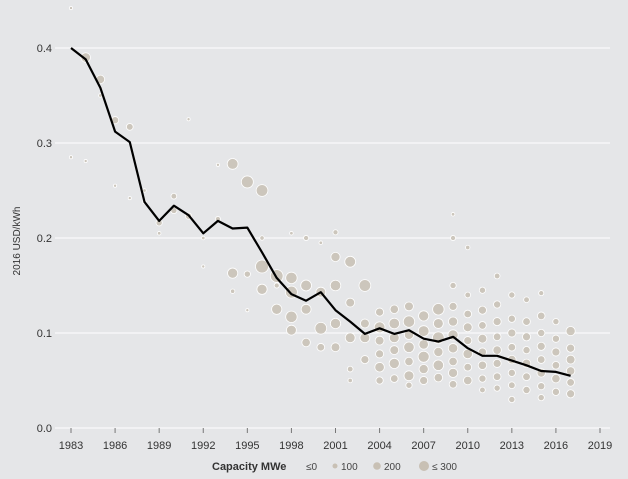  Describe the element at coordinates (311, 467) in the screenshot. I see `legend-entry-0: ≤0` at that location.